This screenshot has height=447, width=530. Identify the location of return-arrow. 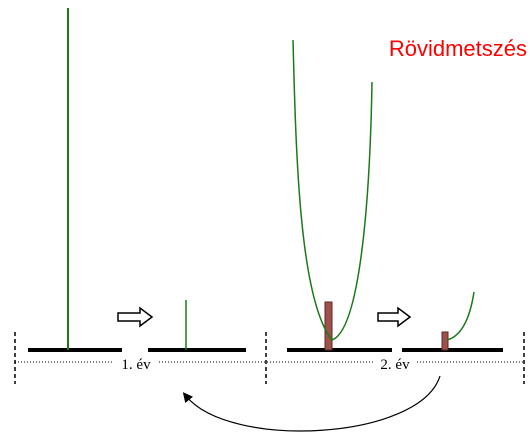
(311, 403).